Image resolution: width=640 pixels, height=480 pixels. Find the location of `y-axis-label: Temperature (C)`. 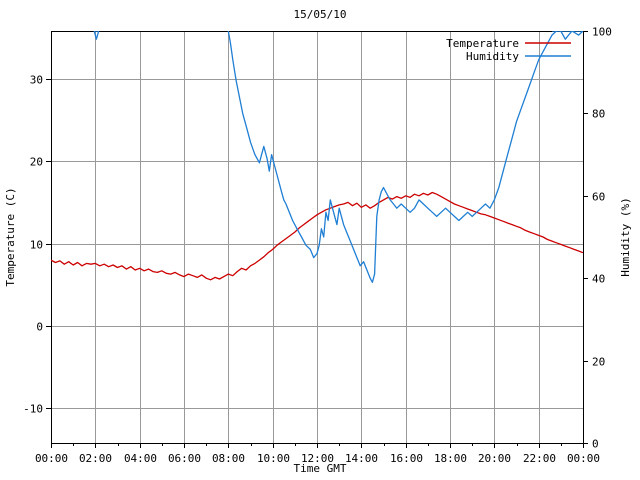

y-axis-label: Temperature (C) is located at coordinates (10, 236).